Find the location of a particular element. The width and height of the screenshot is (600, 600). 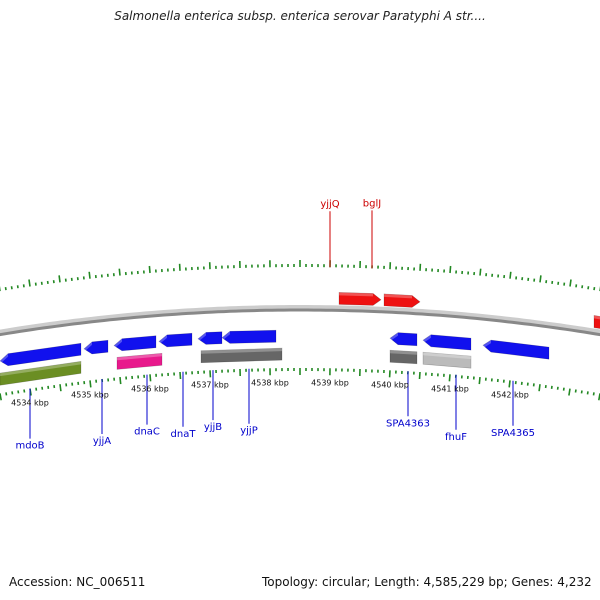

gene-label-yjjq: yjjQ is located at coordinates (329, 204).